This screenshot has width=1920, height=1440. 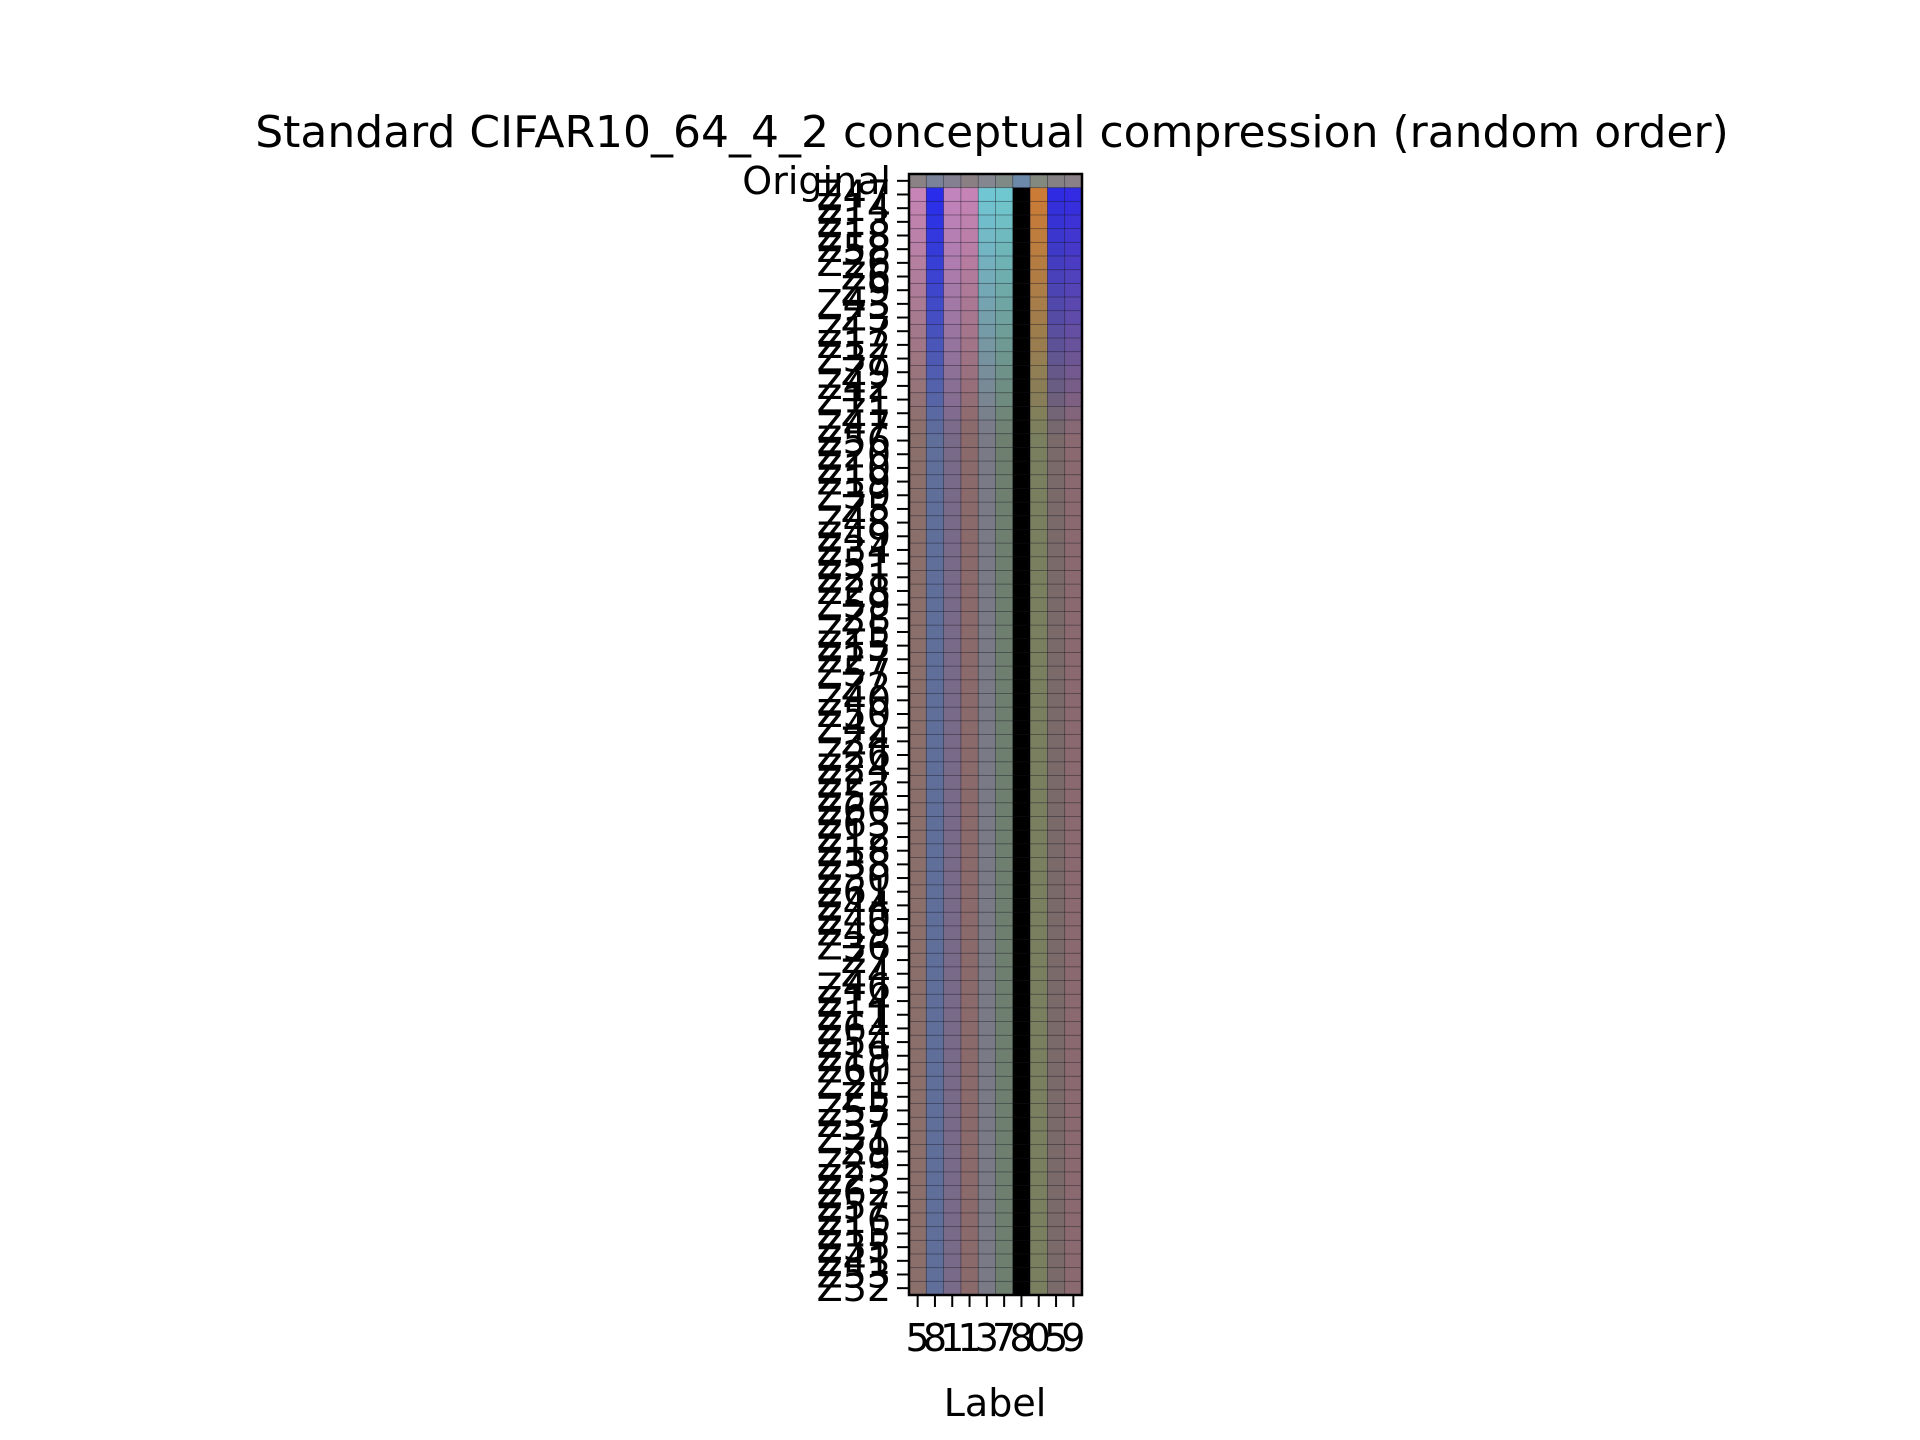 What do you see at coordinates (854, 1247) in the screenshot?
I see `y-tick-label: Z35` at bounding box center [854, 1247].